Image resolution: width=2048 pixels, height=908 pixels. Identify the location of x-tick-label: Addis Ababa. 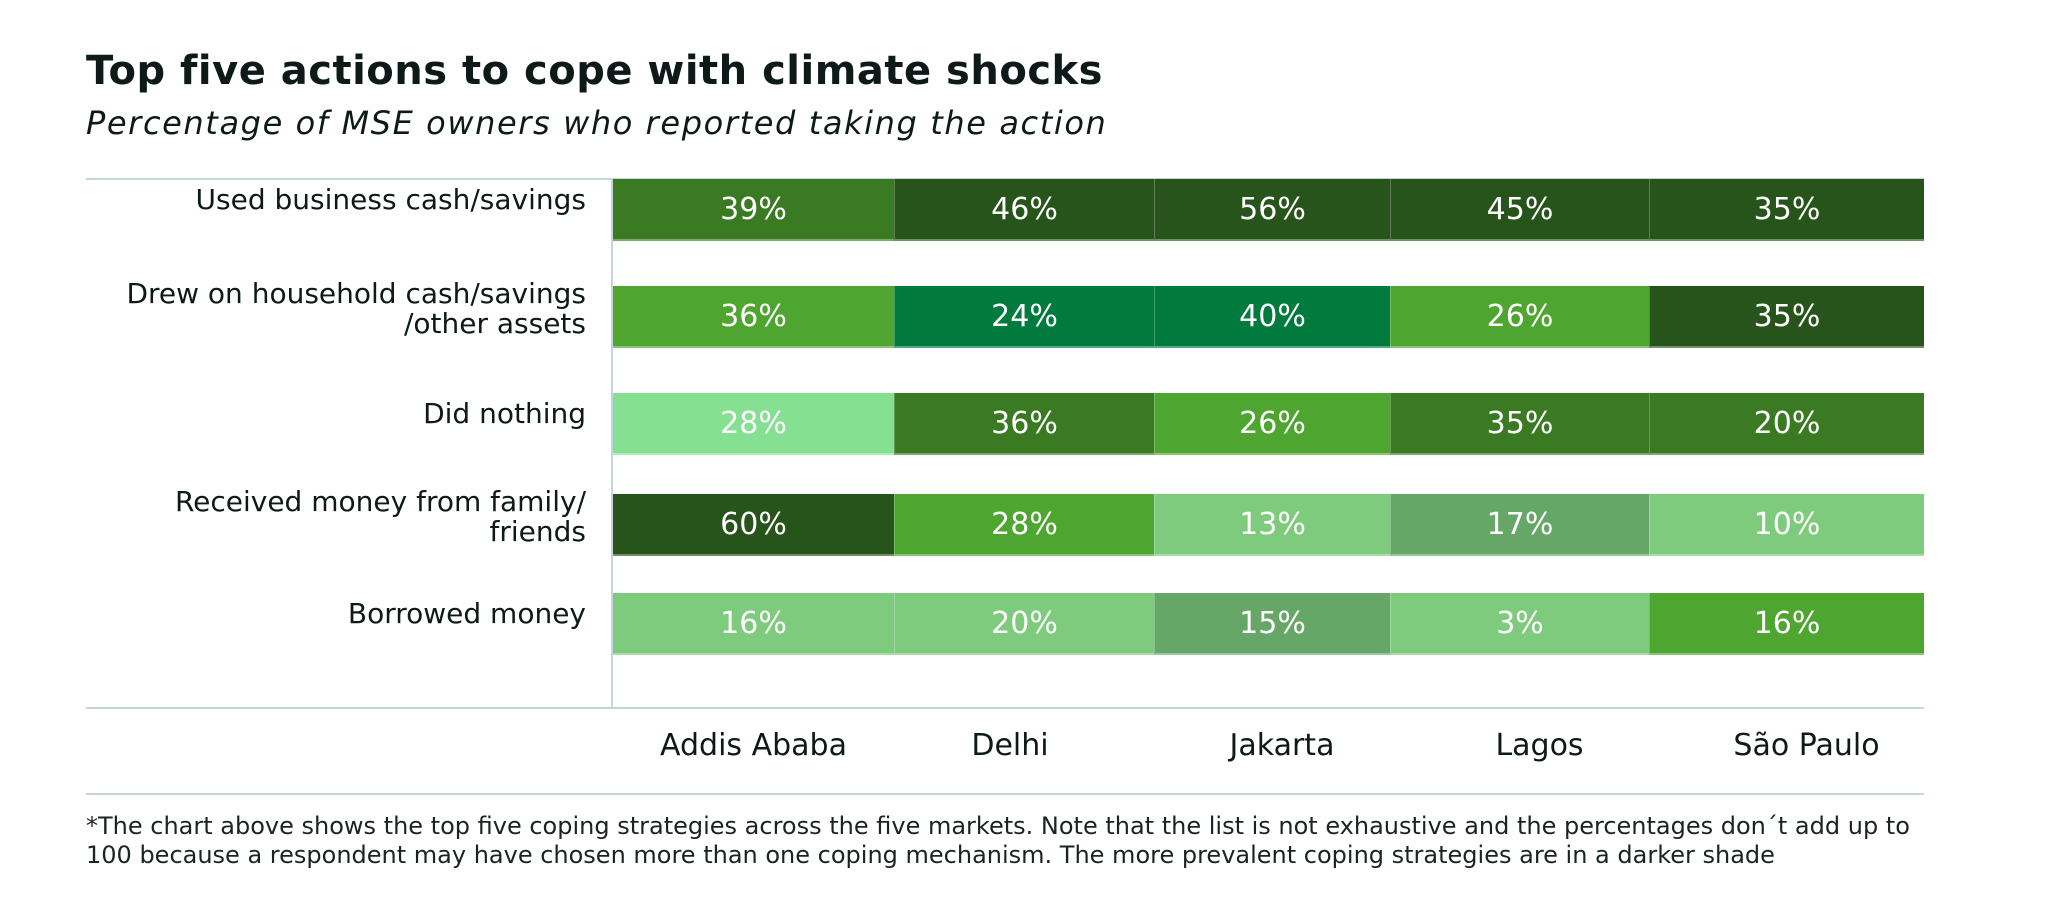
(753, 745).